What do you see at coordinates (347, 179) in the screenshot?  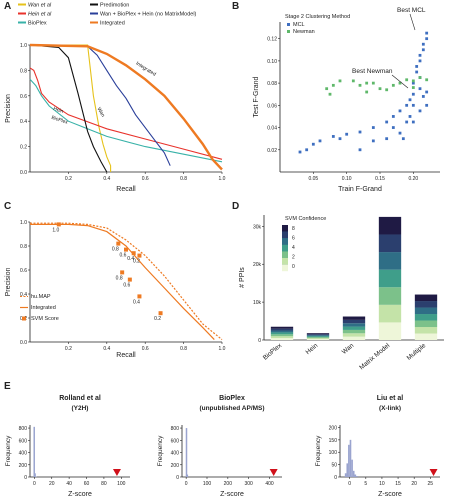 I see `panel-b-x-tick-label: 0.10` at bounding box center [347, 179].